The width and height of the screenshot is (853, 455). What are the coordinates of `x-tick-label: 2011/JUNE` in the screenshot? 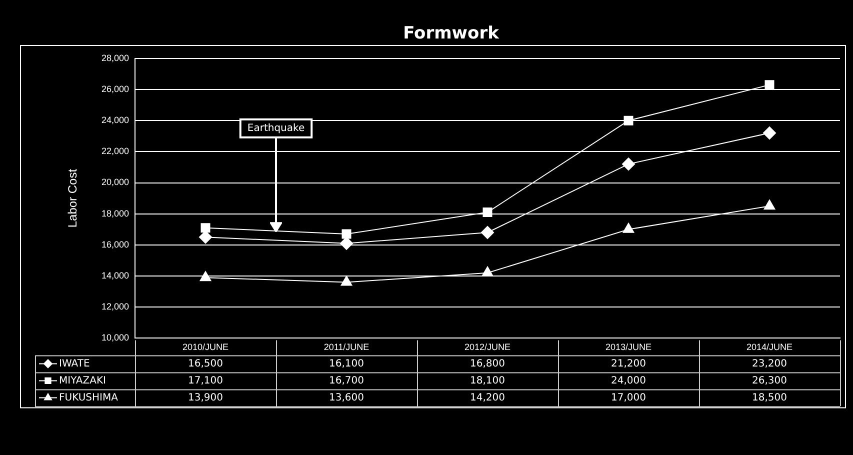 It's located at (347, 347).